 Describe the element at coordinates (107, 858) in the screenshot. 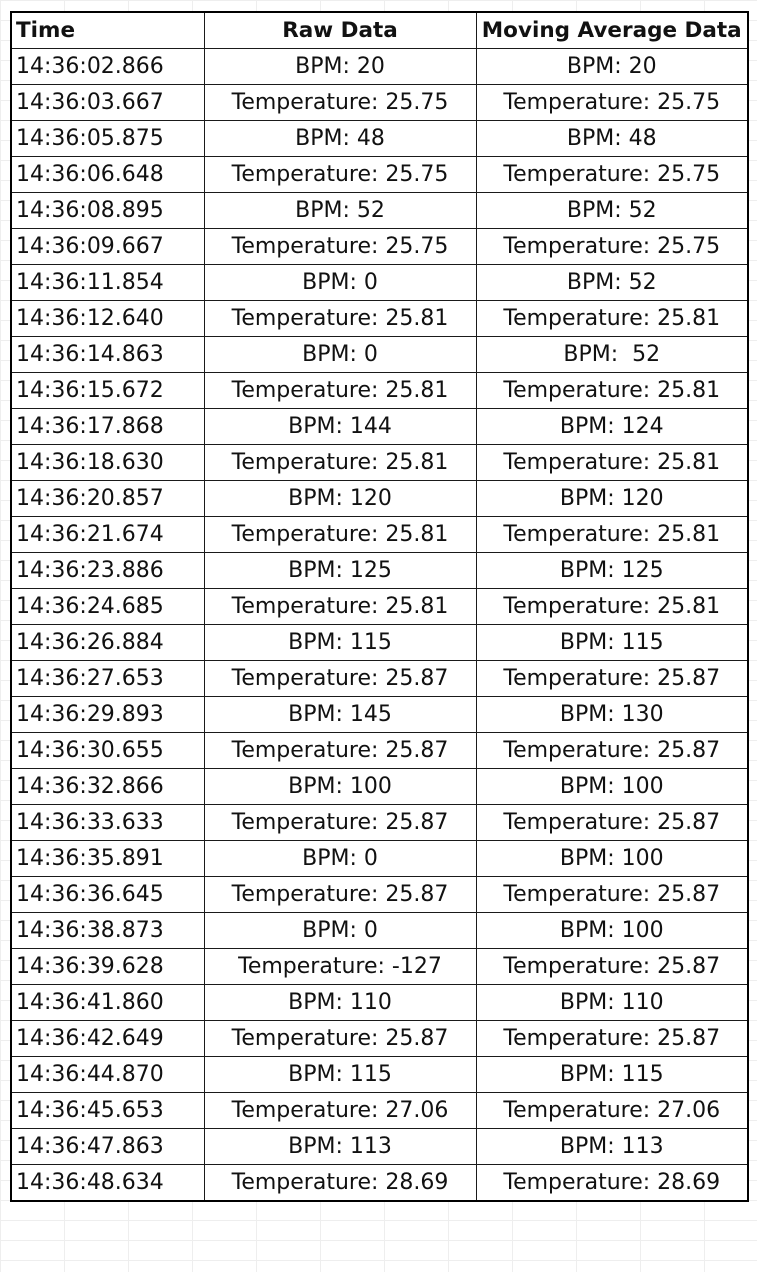

I see `time-cell: 14:36:35.891` at that location.